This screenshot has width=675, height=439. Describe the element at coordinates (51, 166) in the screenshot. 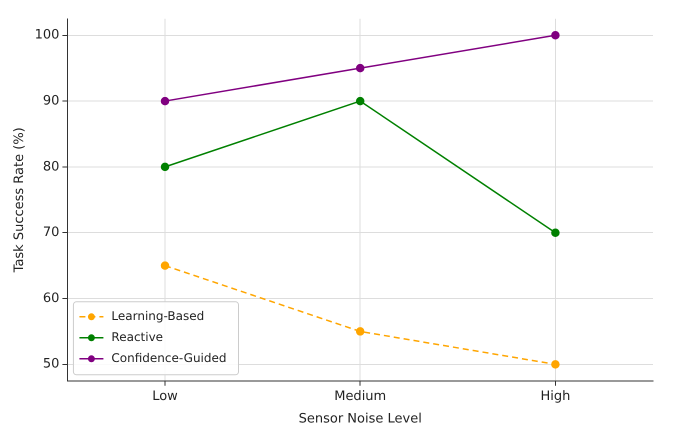

I see `y-tick-label: 80` at that location.